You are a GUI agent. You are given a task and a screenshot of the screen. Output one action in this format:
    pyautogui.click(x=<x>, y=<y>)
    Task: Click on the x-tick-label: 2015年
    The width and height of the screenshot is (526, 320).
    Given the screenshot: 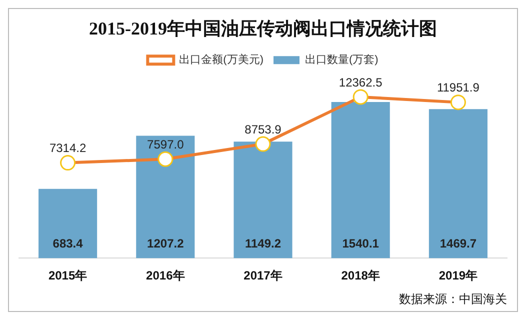 What is the action you would take?
    pyautogui.click(x=68, y=275)
    